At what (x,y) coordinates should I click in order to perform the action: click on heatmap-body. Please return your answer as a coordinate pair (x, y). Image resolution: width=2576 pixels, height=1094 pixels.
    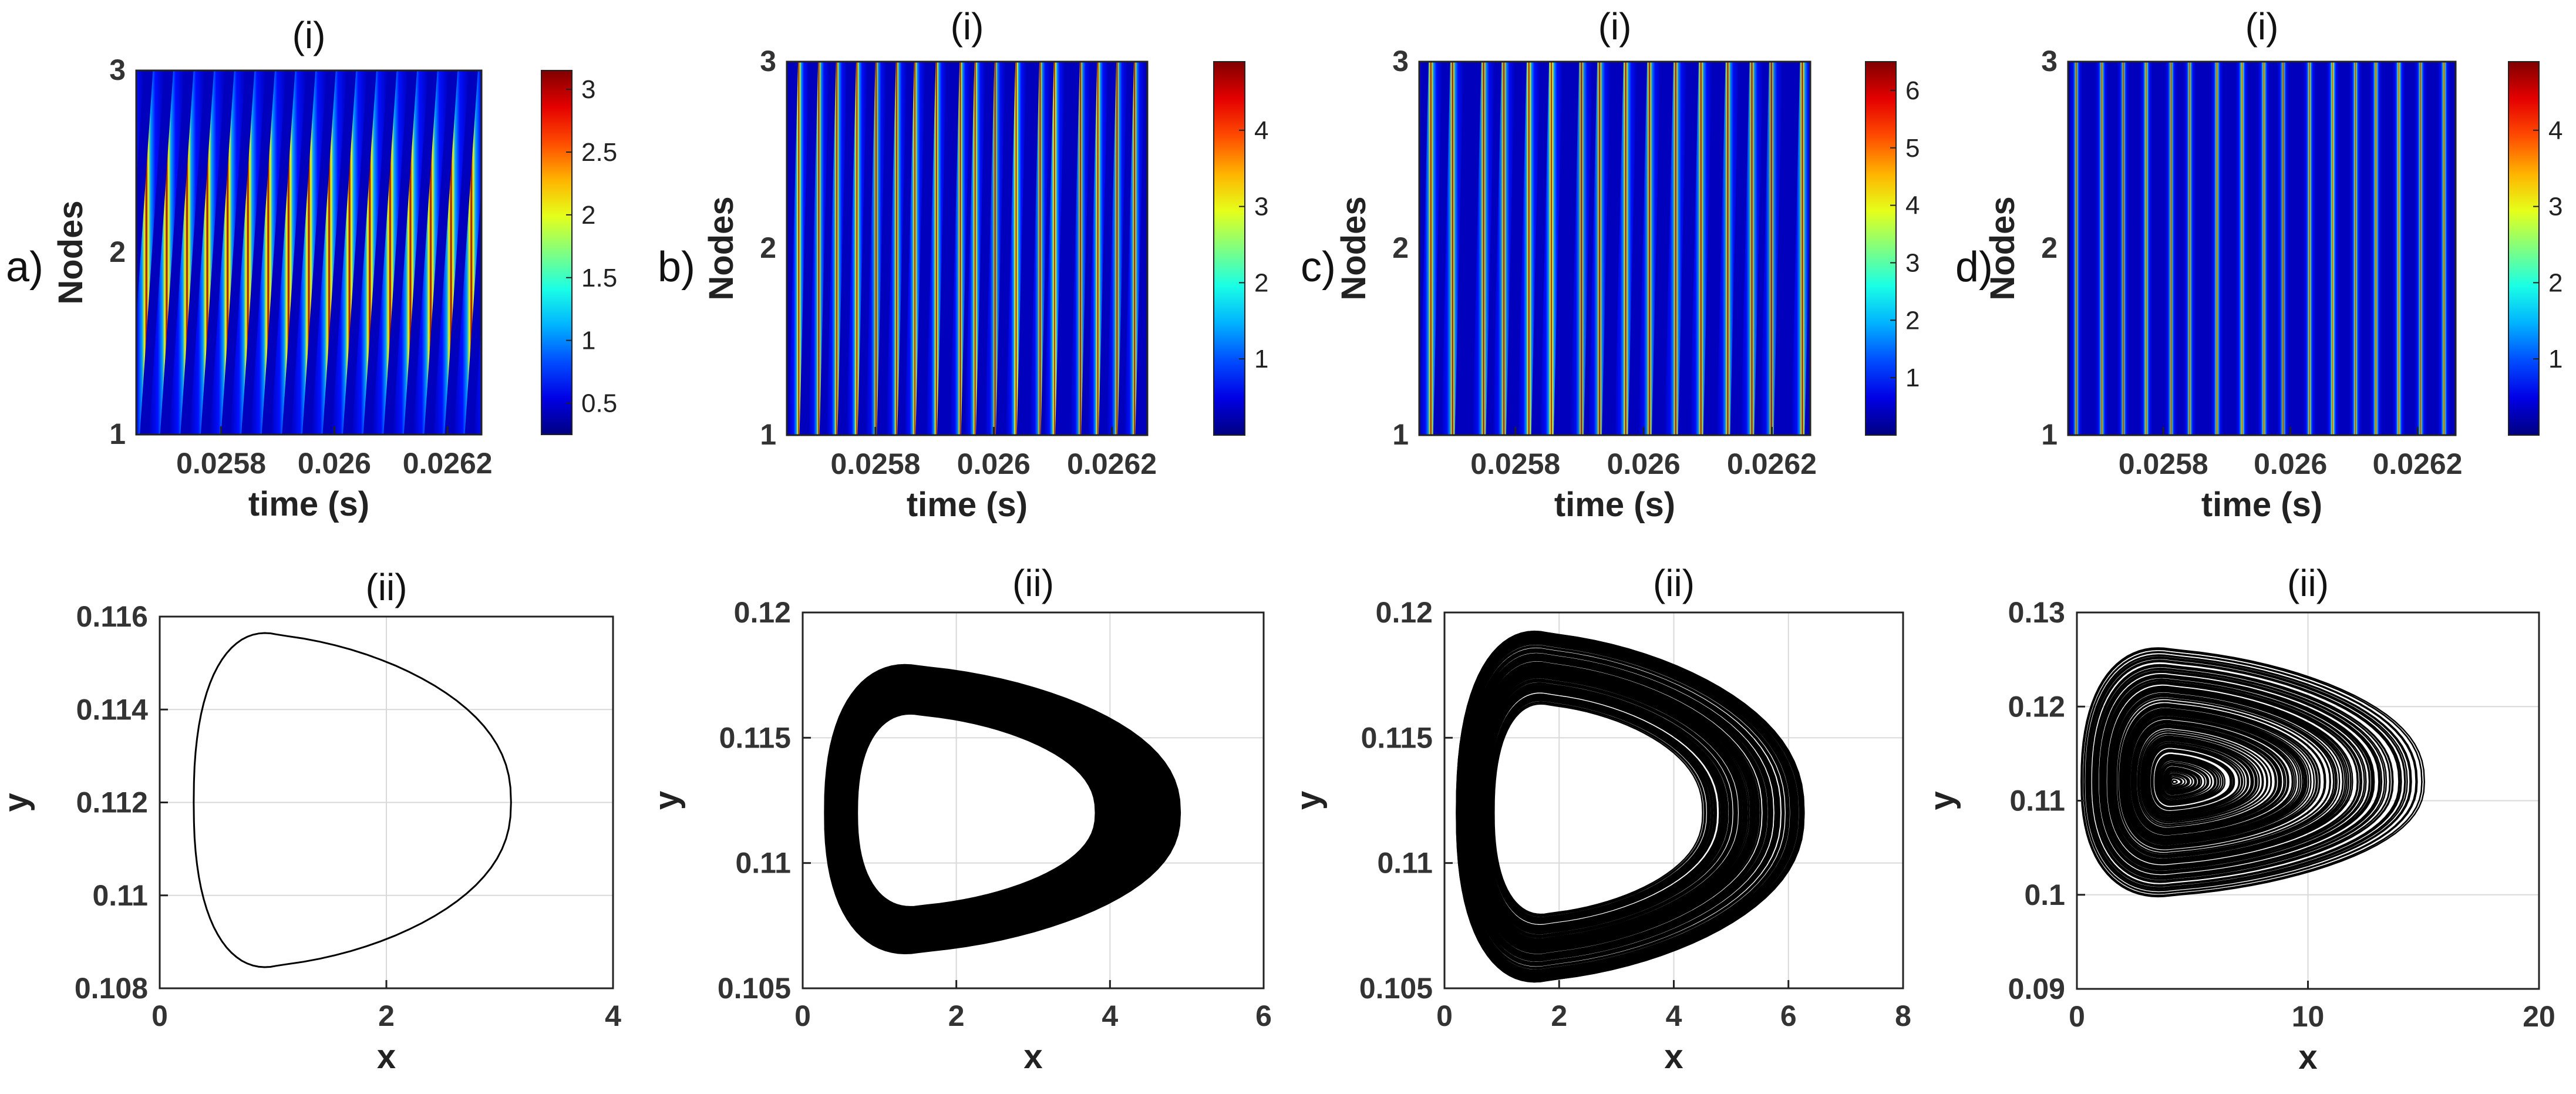
    Looking at the image, I should click on (2262, 249).